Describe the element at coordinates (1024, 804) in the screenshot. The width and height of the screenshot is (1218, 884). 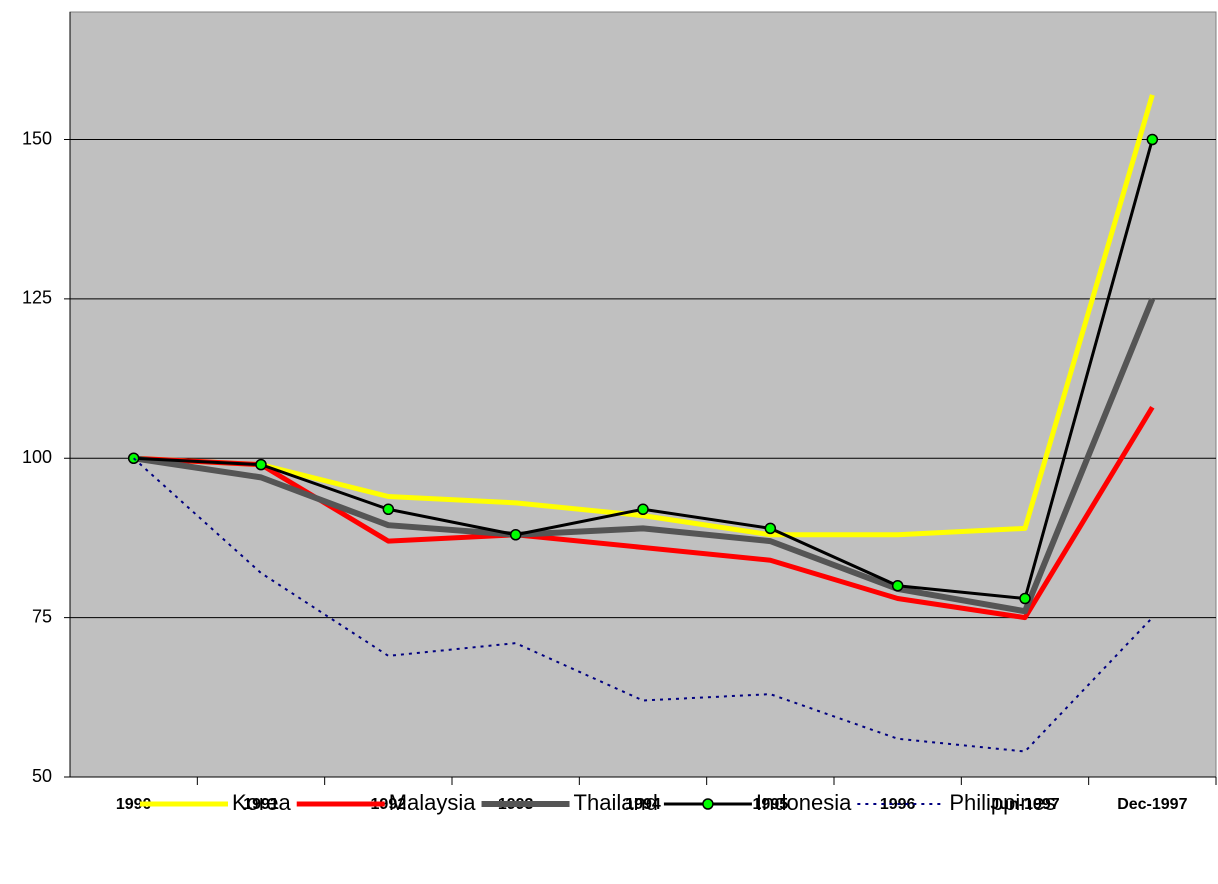
I see `x-tick-label: Jun-1997` at that location.